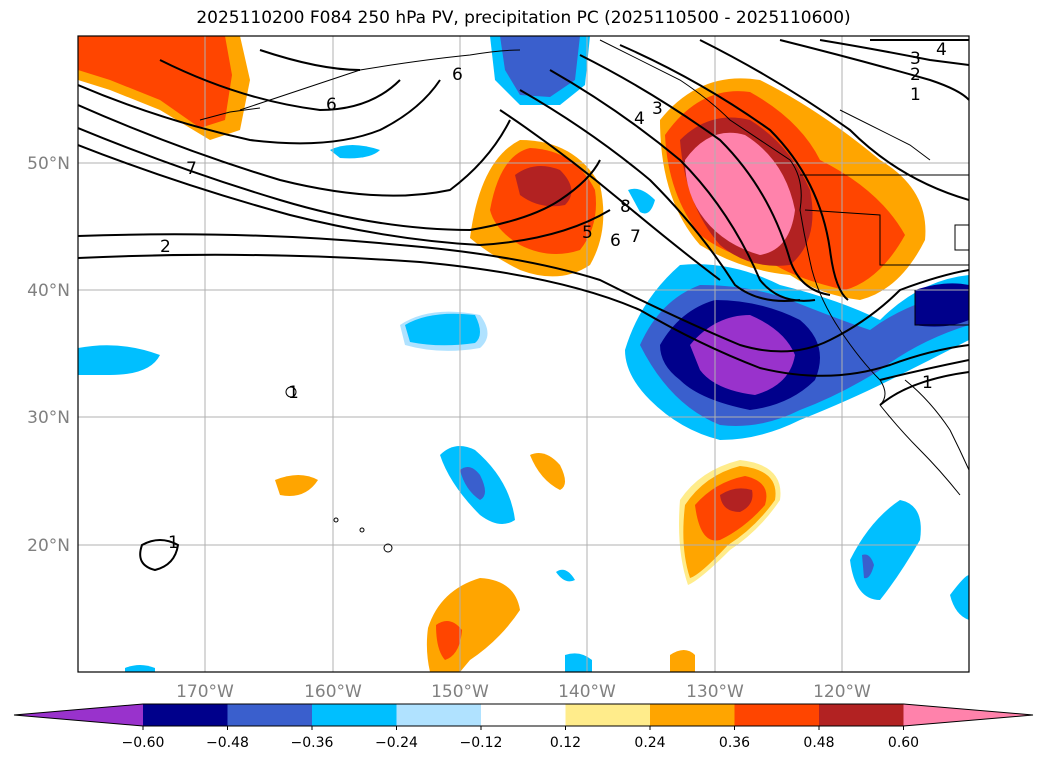  Describe the element at coordinates (48, 546) in the screenshot. I see `lat-label: 20°N` at that location.